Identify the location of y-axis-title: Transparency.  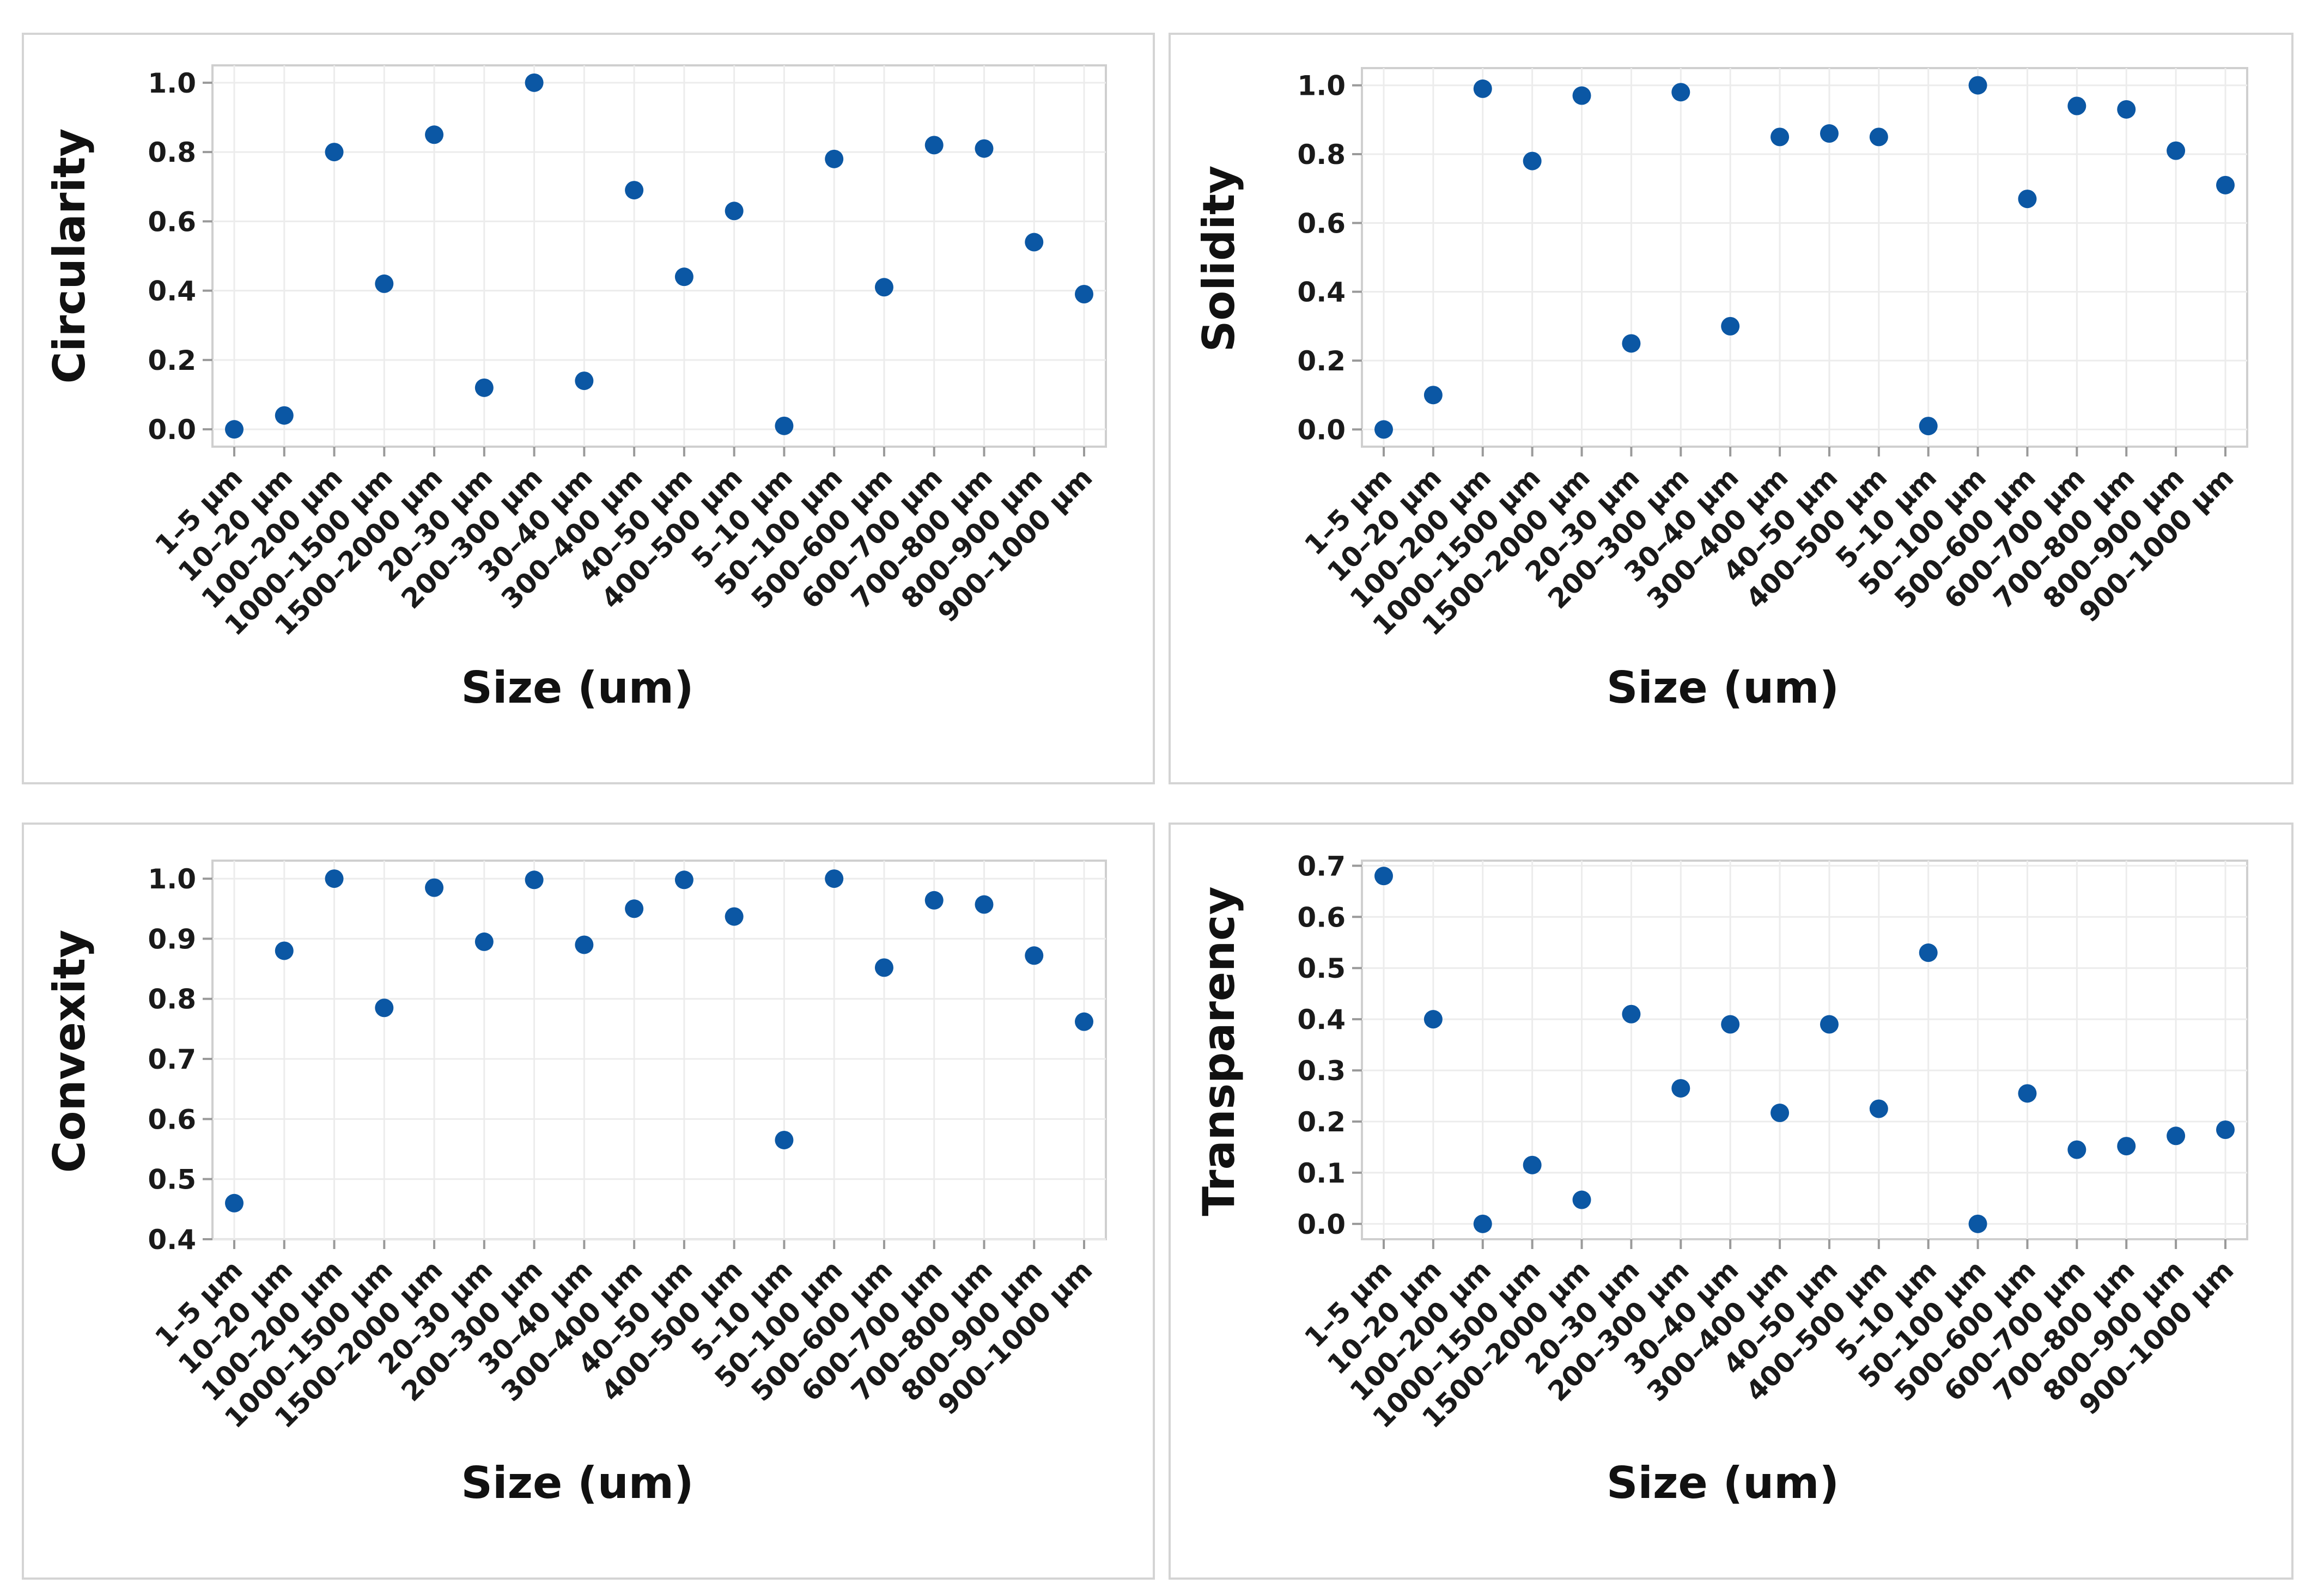
(1219, 1051).